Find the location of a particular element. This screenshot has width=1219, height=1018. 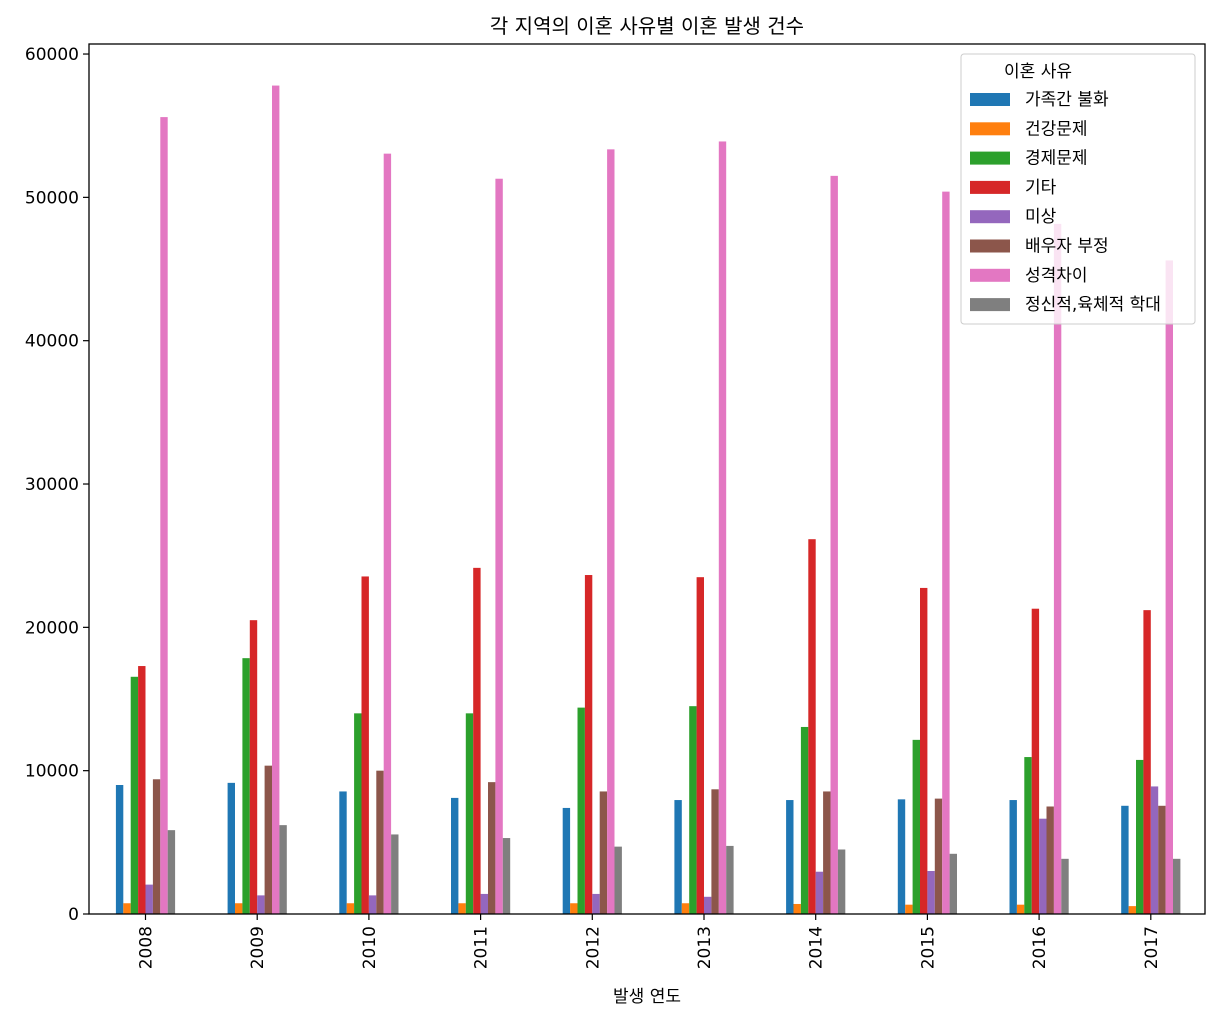

legend-entry: 정신적,육체적 학대 is located at coordinates (1093, 305).